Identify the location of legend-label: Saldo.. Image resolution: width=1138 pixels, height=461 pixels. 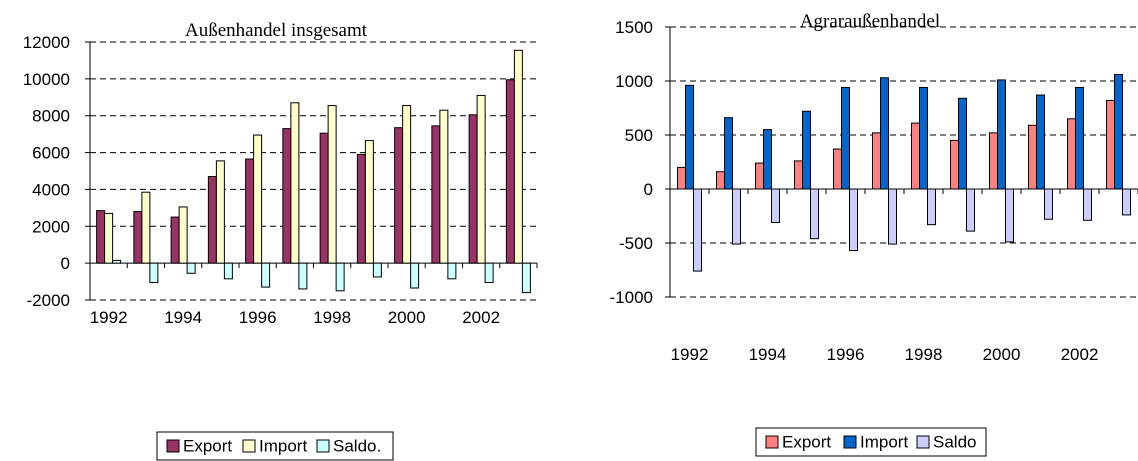
(357, 446).